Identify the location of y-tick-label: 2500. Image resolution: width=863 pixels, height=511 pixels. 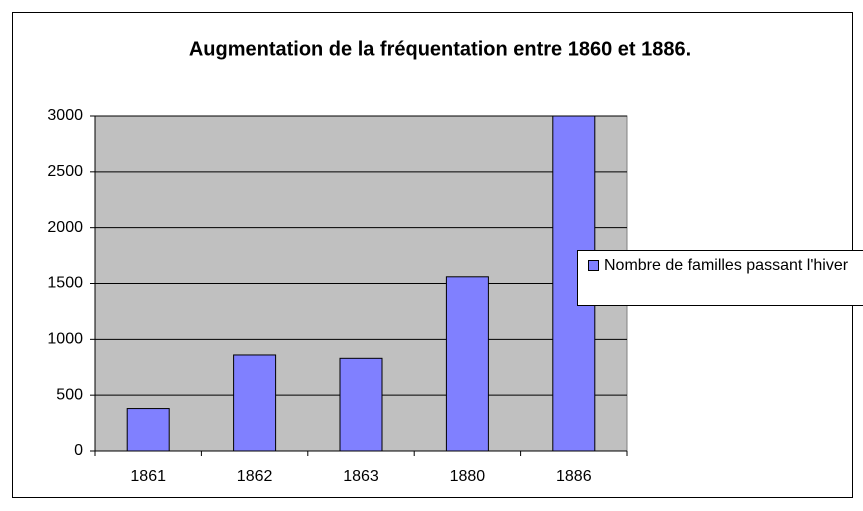
(65, 171).